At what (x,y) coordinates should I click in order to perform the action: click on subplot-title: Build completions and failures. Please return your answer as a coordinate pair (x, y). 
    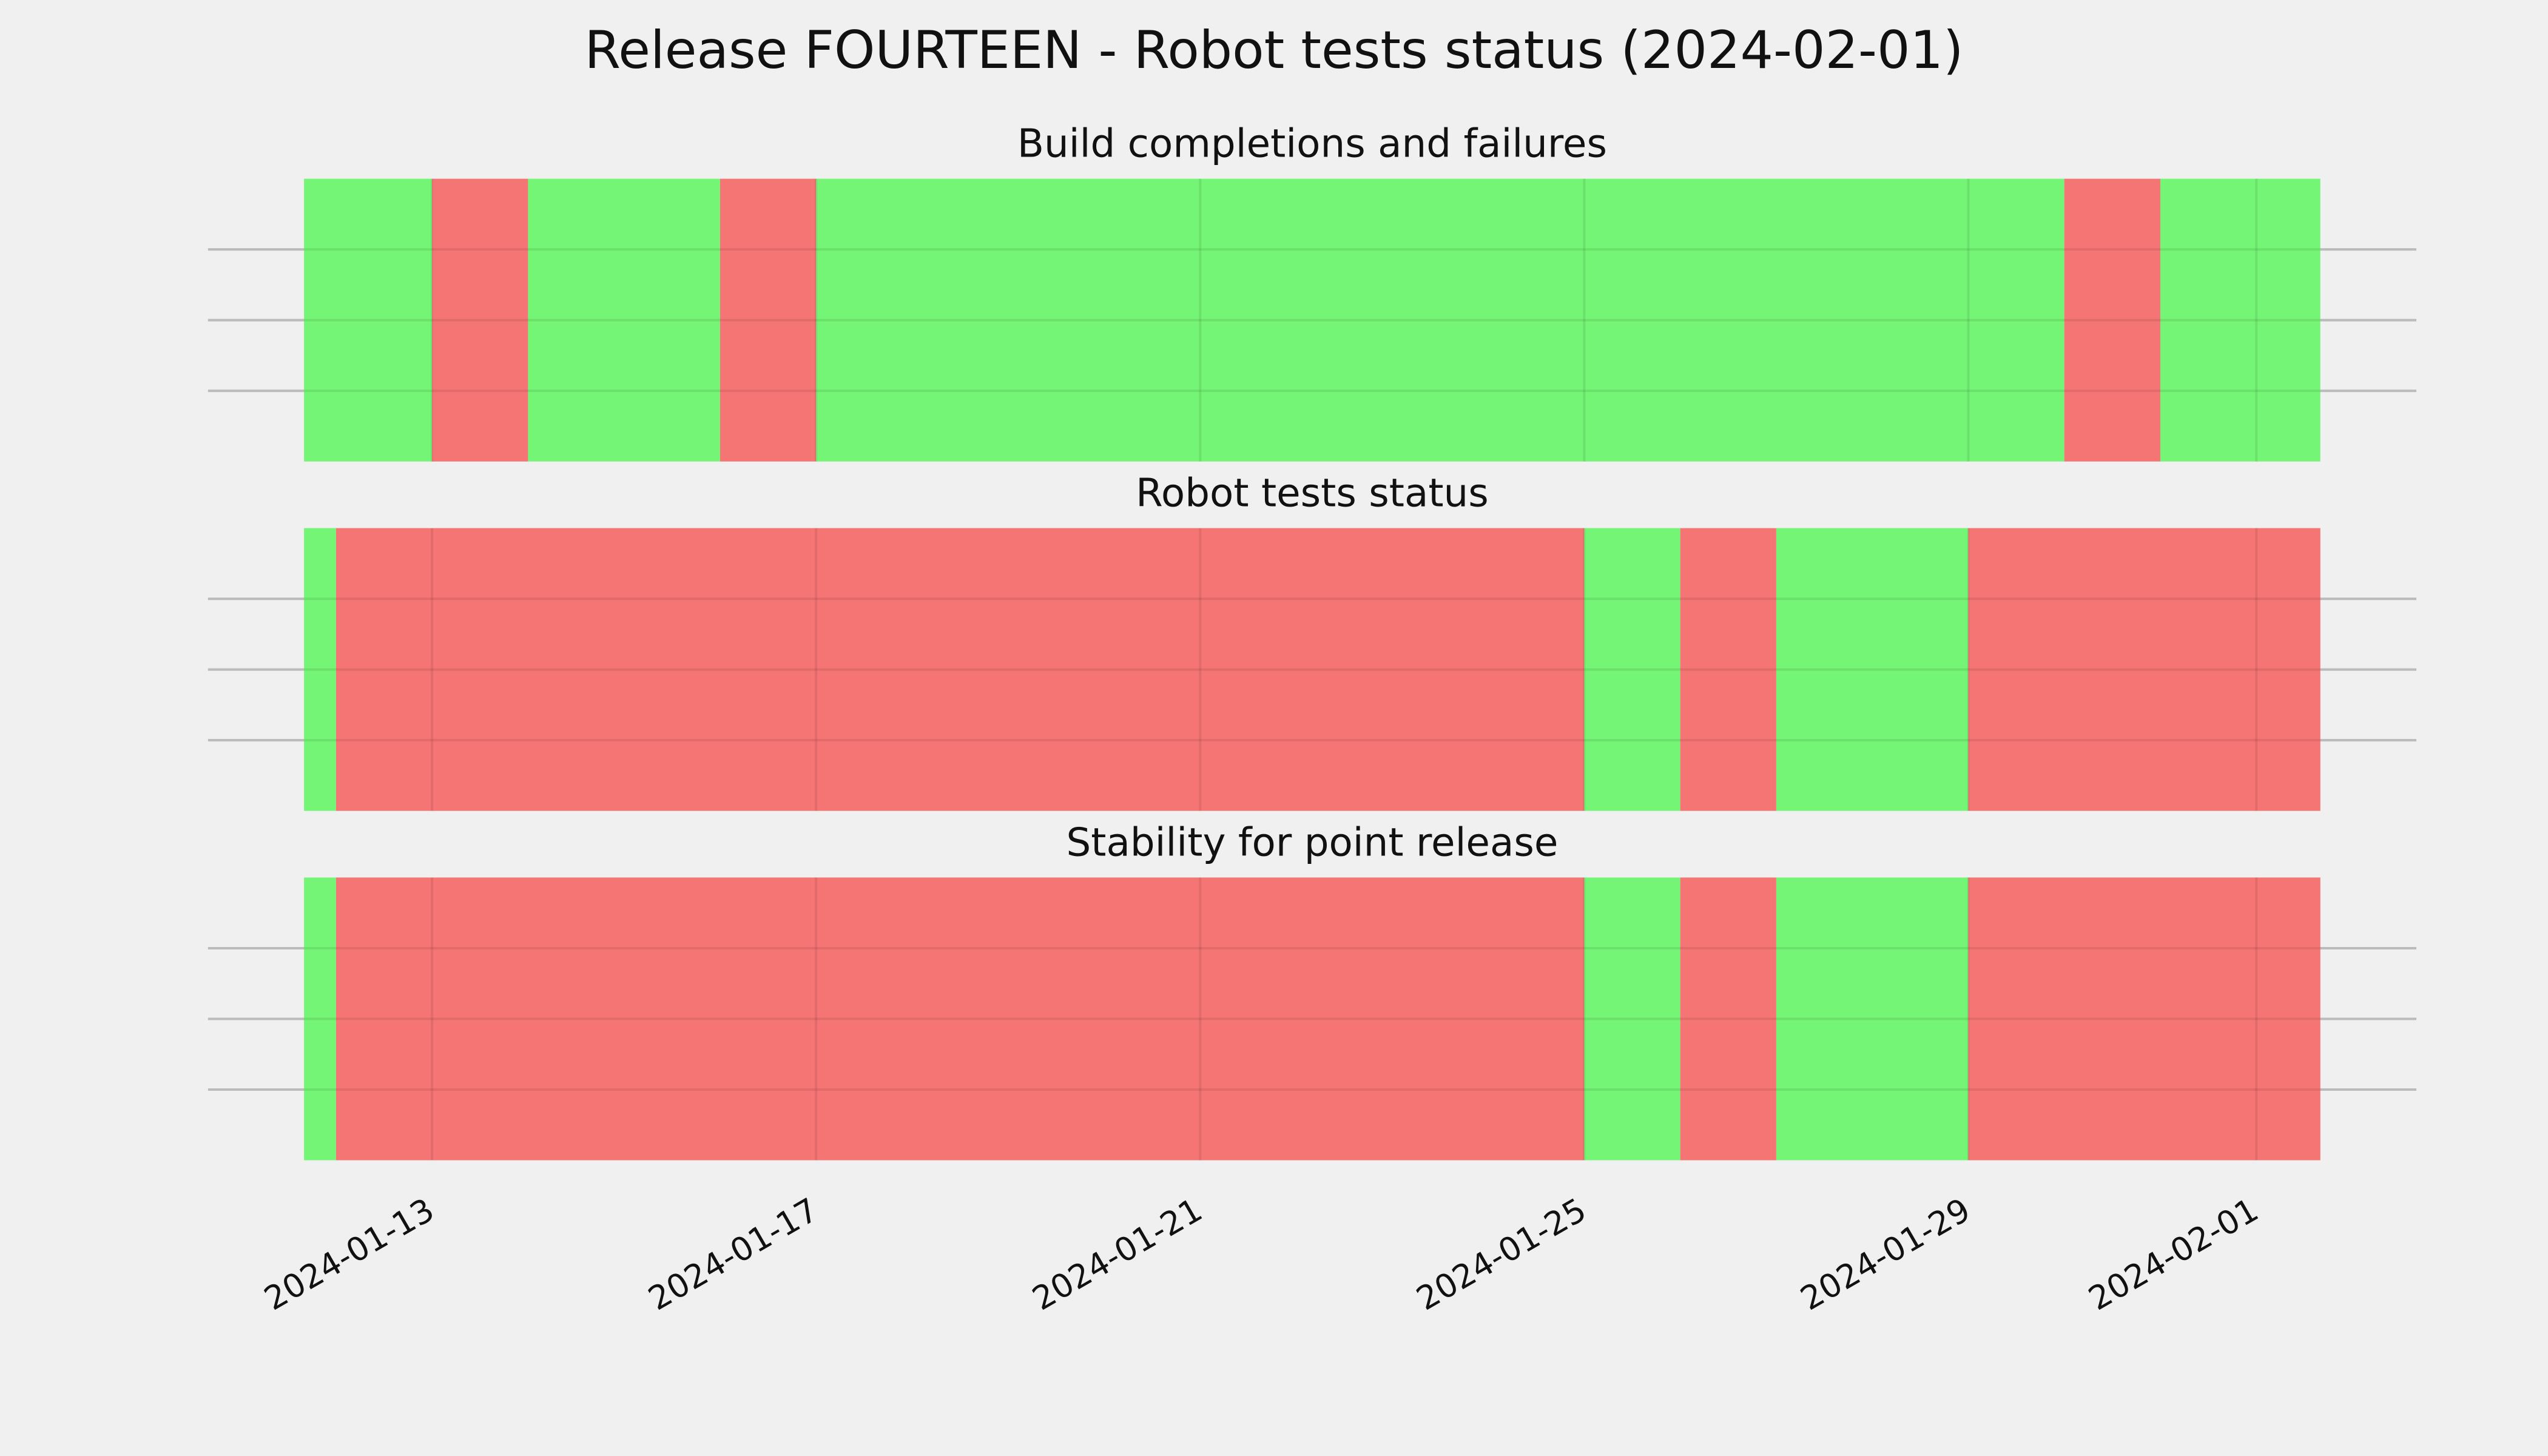
    Looking at the image, I should click on (1312, 144).